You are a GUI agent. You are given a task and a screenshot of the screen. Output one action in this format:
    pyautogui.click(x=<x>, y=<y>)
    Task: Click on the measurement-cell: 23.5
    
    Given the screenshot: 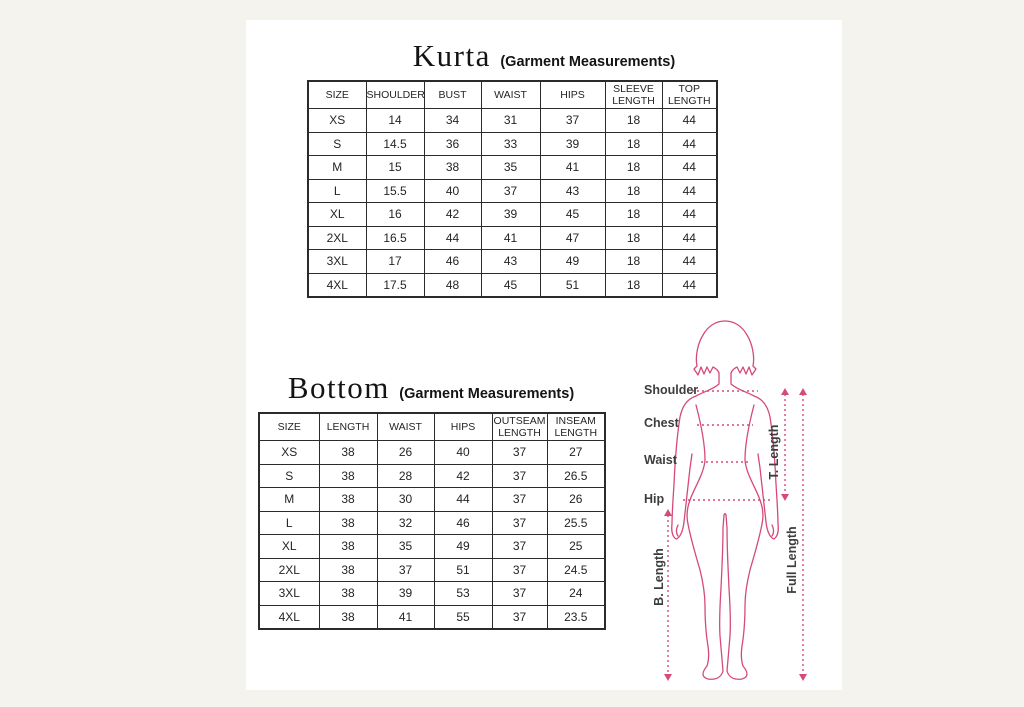 What is the action you would take?
    pyautogui.click(x=576, y=617)
    